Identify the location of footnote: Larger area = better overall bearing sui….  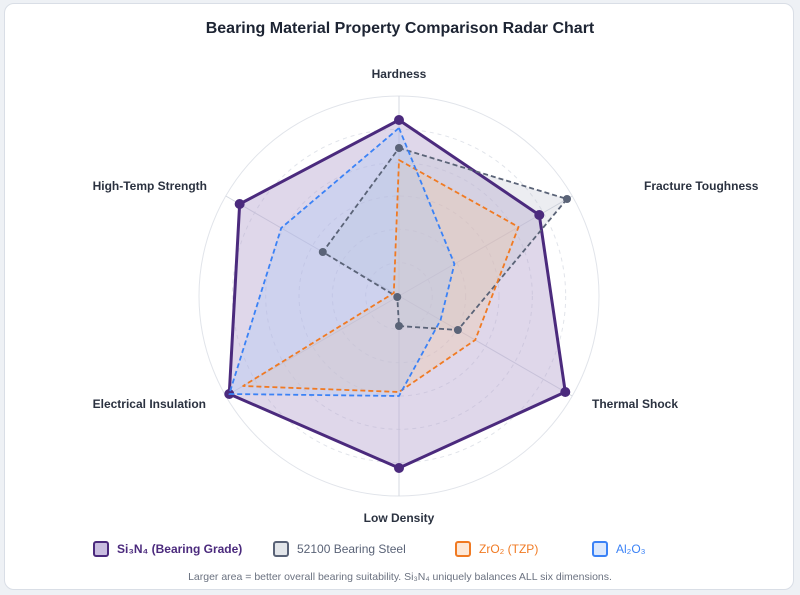
(400, 577).